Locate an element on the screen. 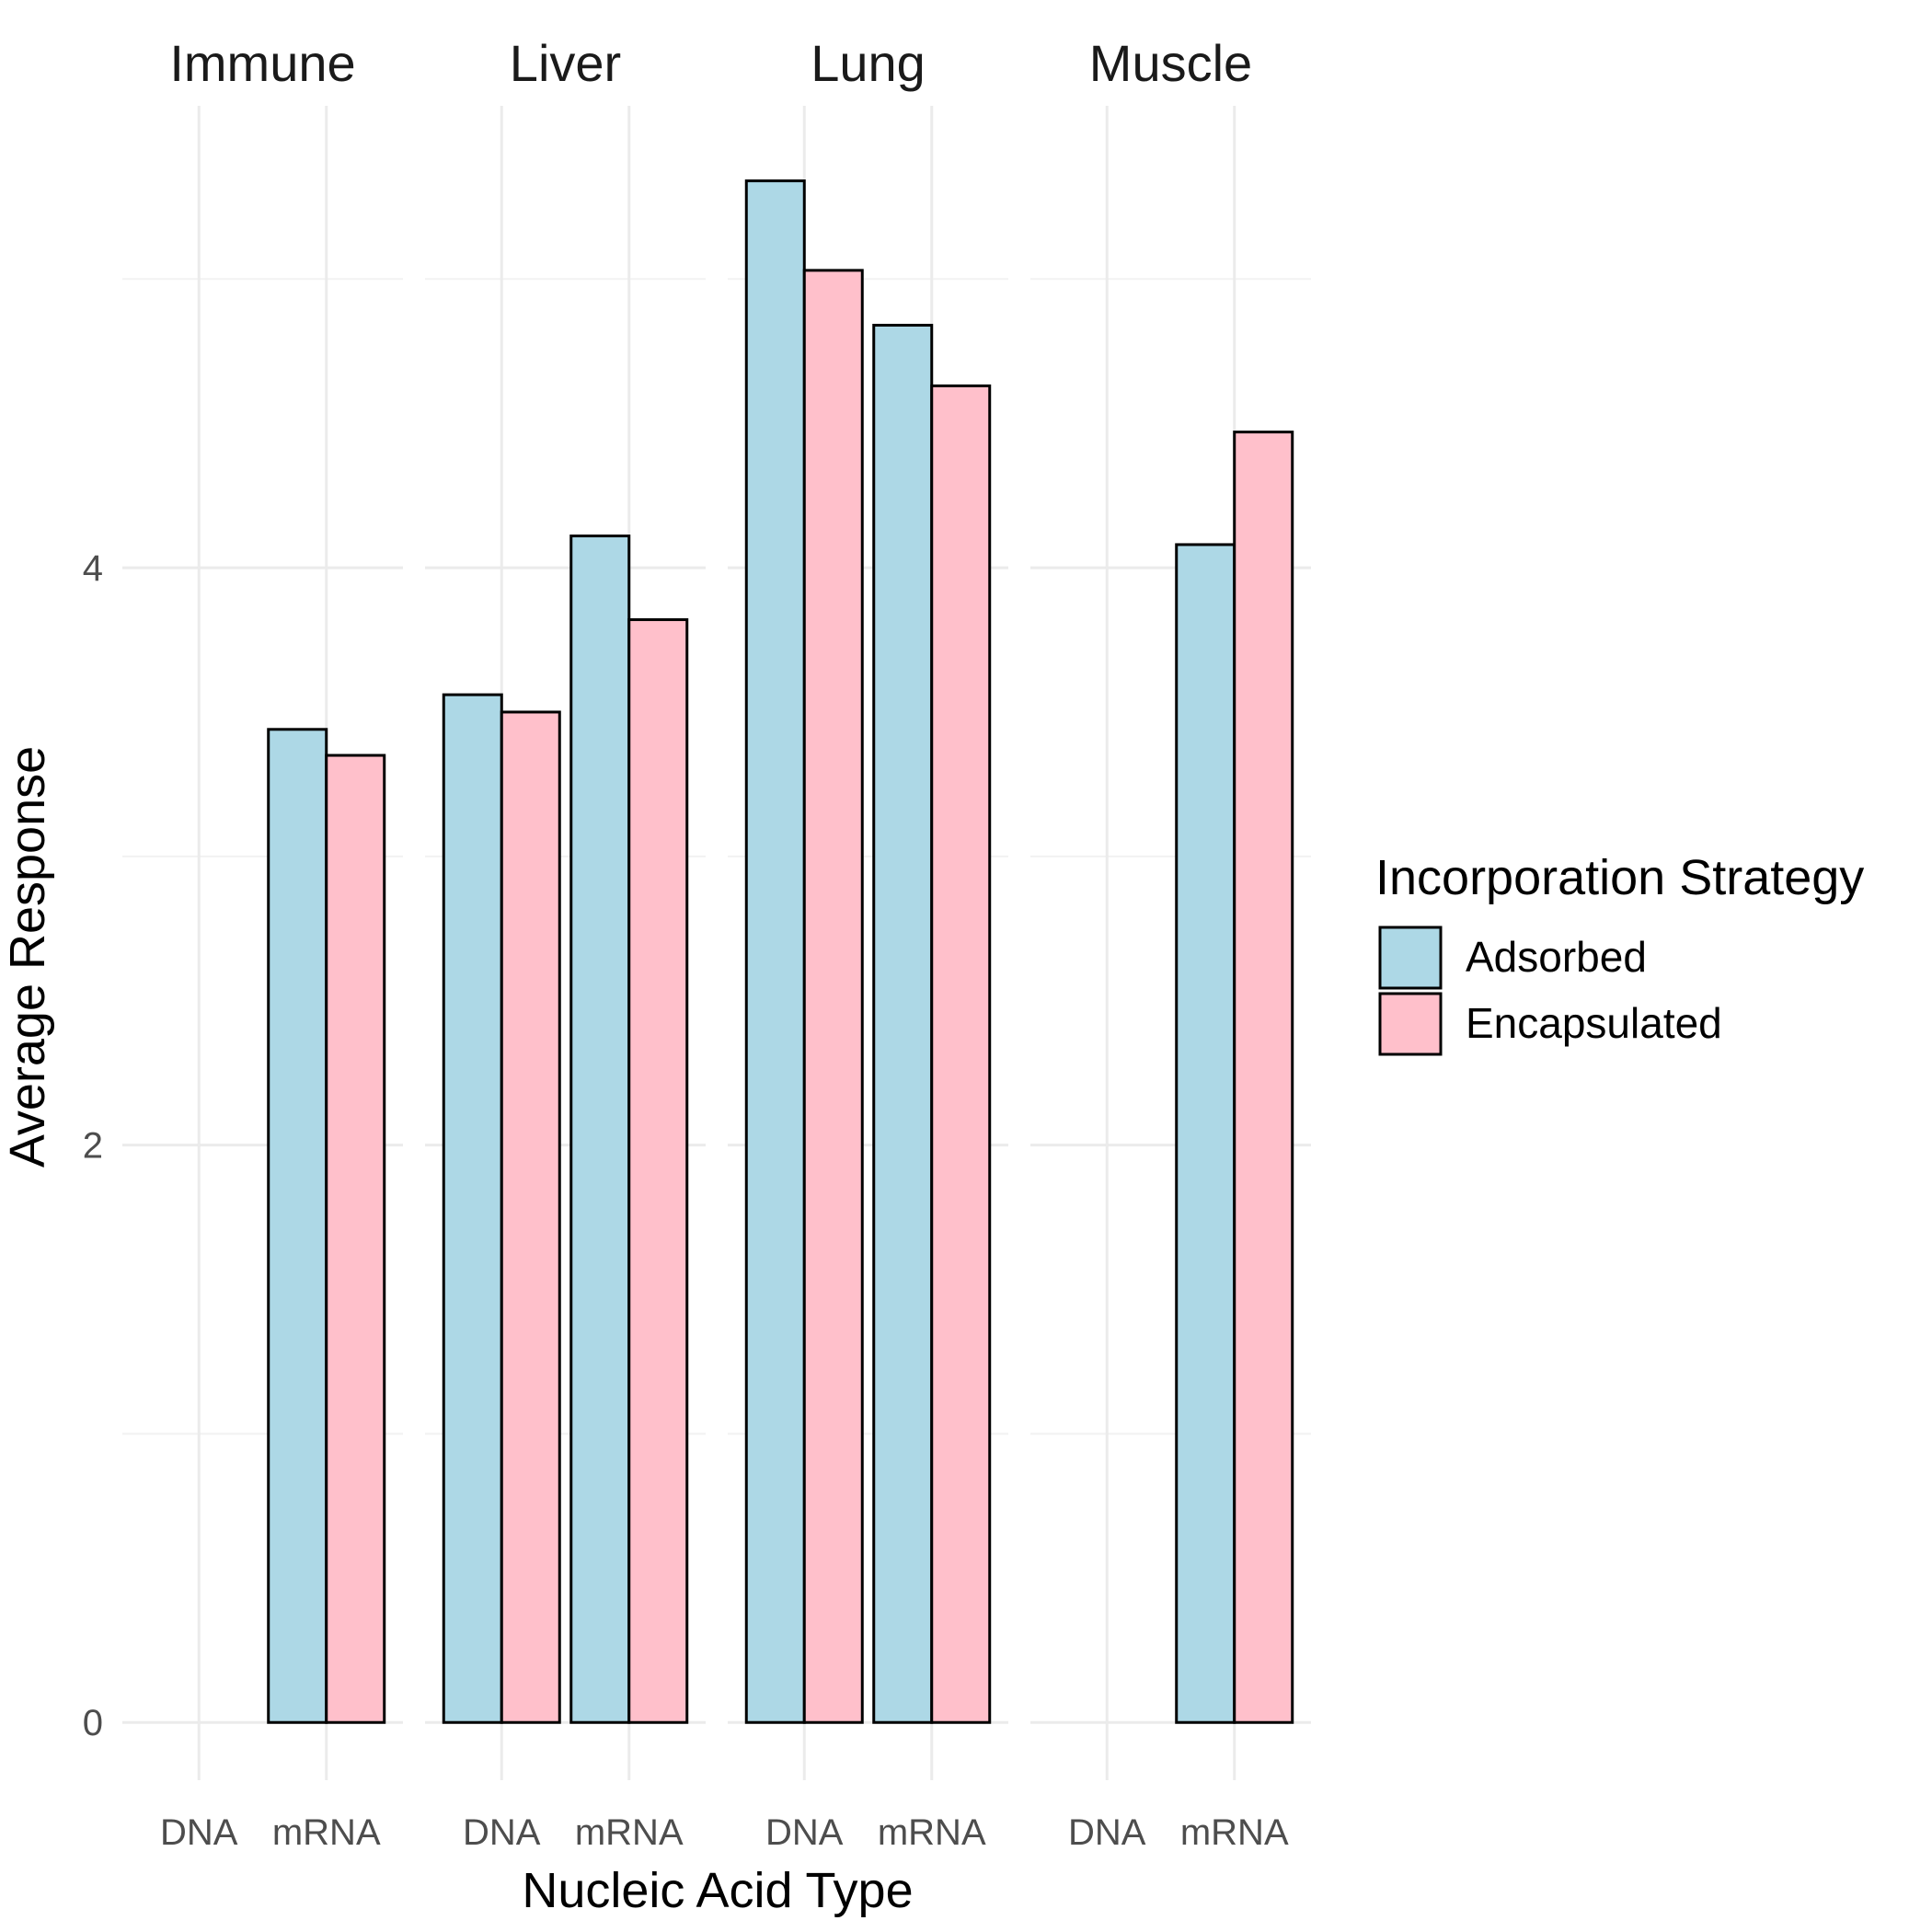 This screenshot has width=1932, height=1932. bar-liver-dna-adsorbed is located at coordinates (472, 1208).